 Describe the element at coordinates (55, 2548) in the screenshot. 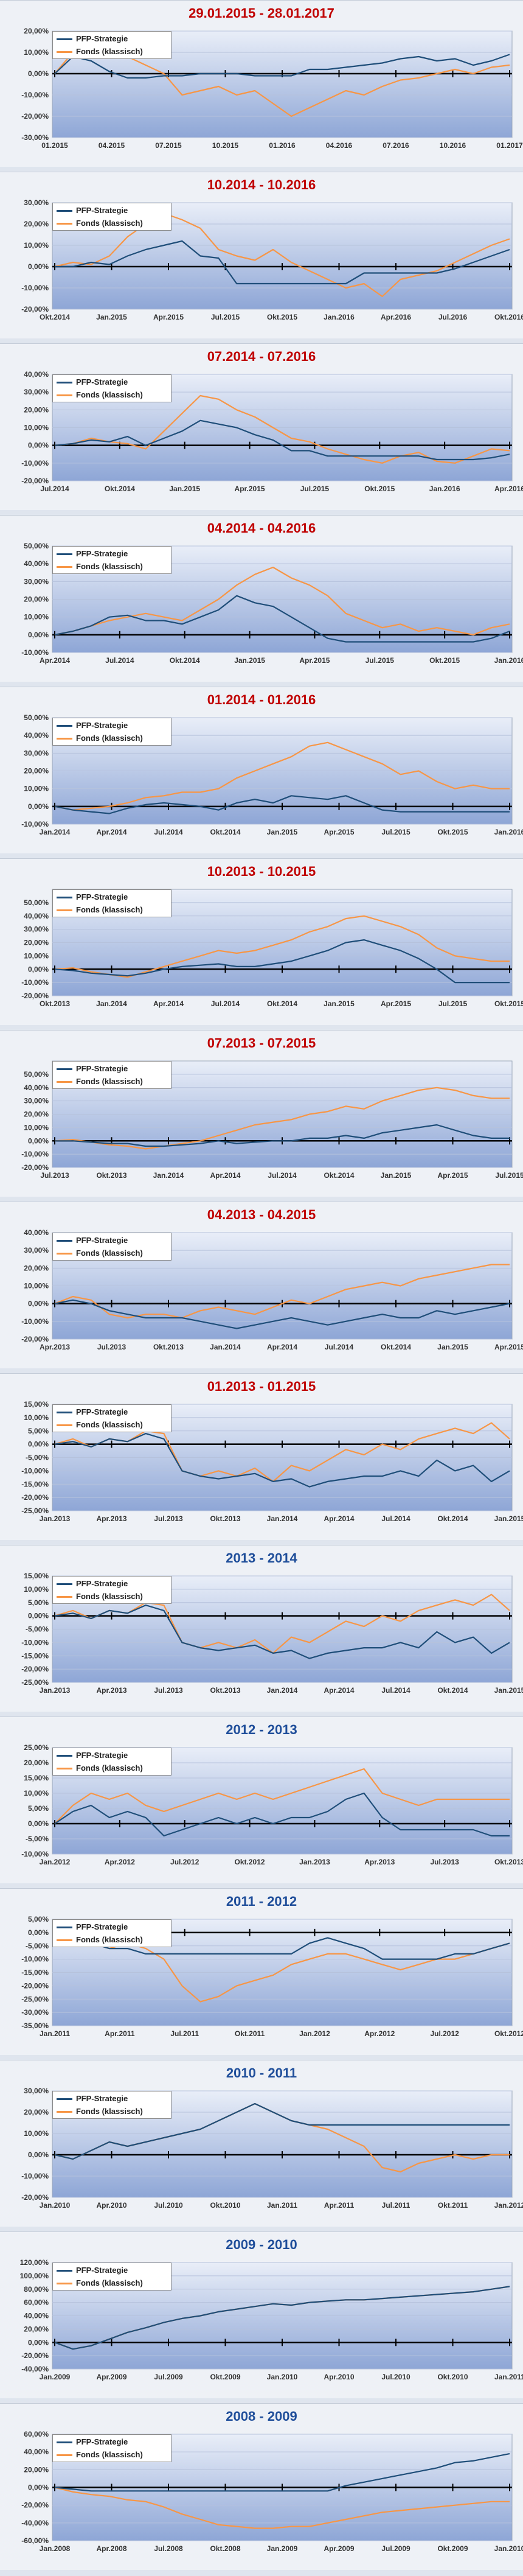

I see `x-tick-label: Jan.2008` at that location.